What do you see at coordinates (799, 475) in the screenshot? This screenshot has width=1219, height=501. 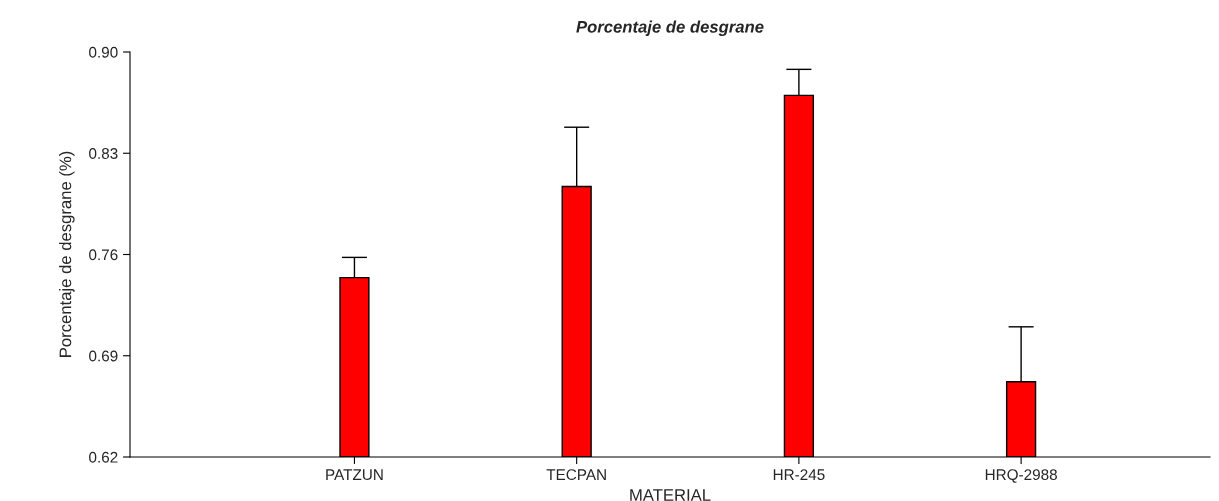 I see `x-tick-label: HR-245` at bounding box center [799, 475].